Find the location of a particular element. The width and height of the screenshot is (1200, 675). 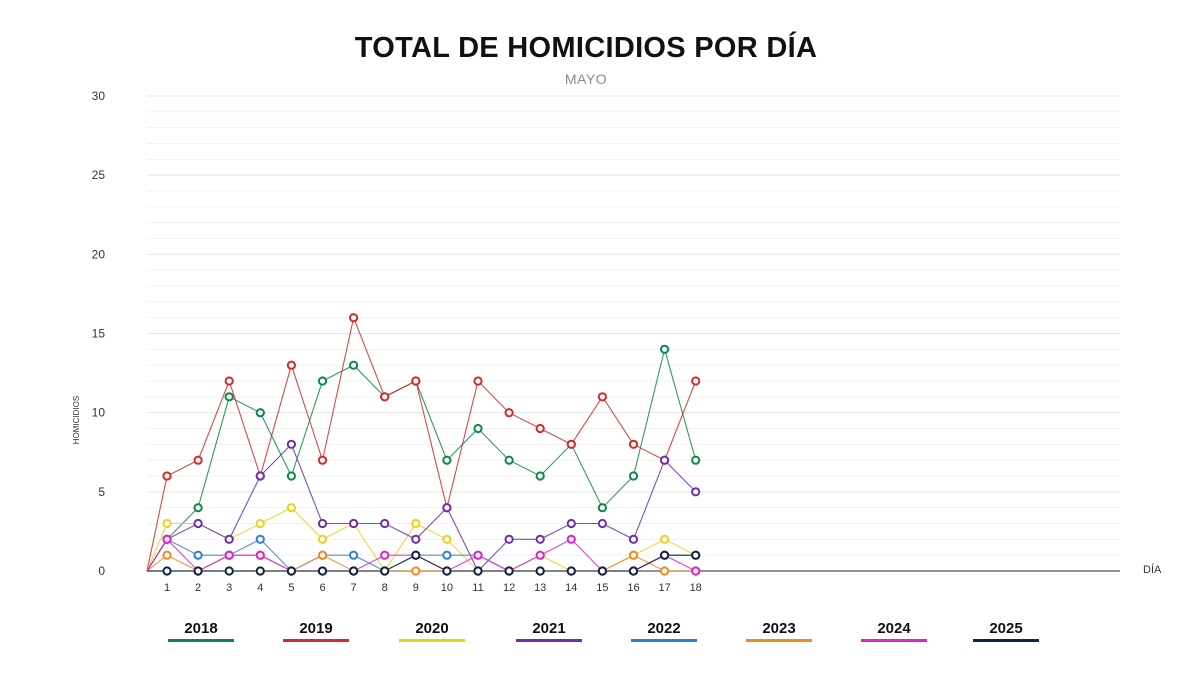

legend-item-2023: 2023 is located at coordinates (779, 631).